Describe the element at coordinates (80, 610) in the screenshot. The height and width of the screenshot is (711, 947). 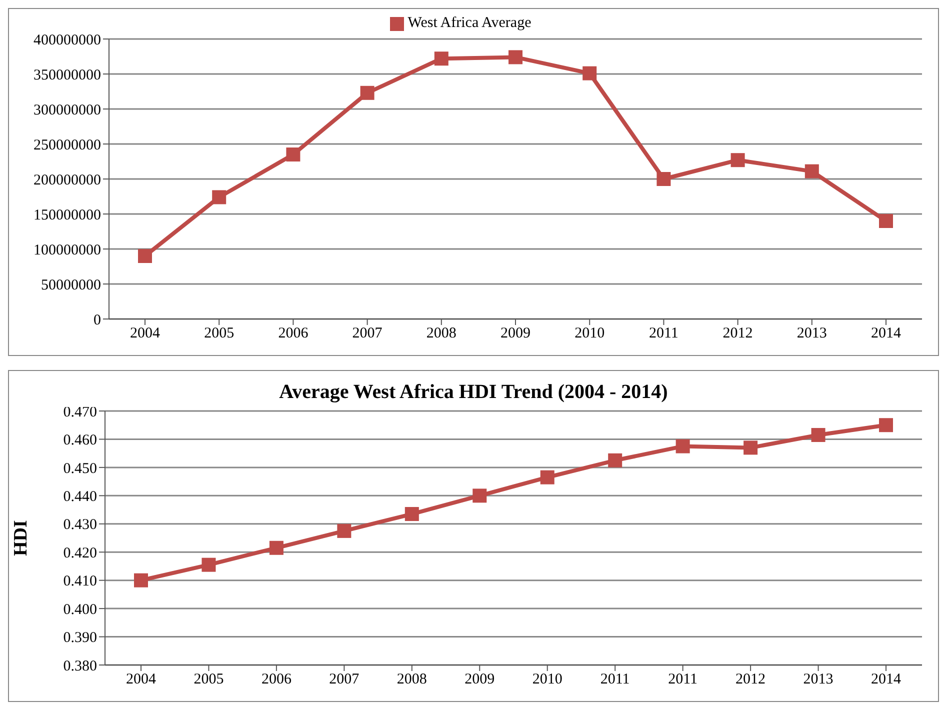
I see `y-tick-label: 0.400` at that location.